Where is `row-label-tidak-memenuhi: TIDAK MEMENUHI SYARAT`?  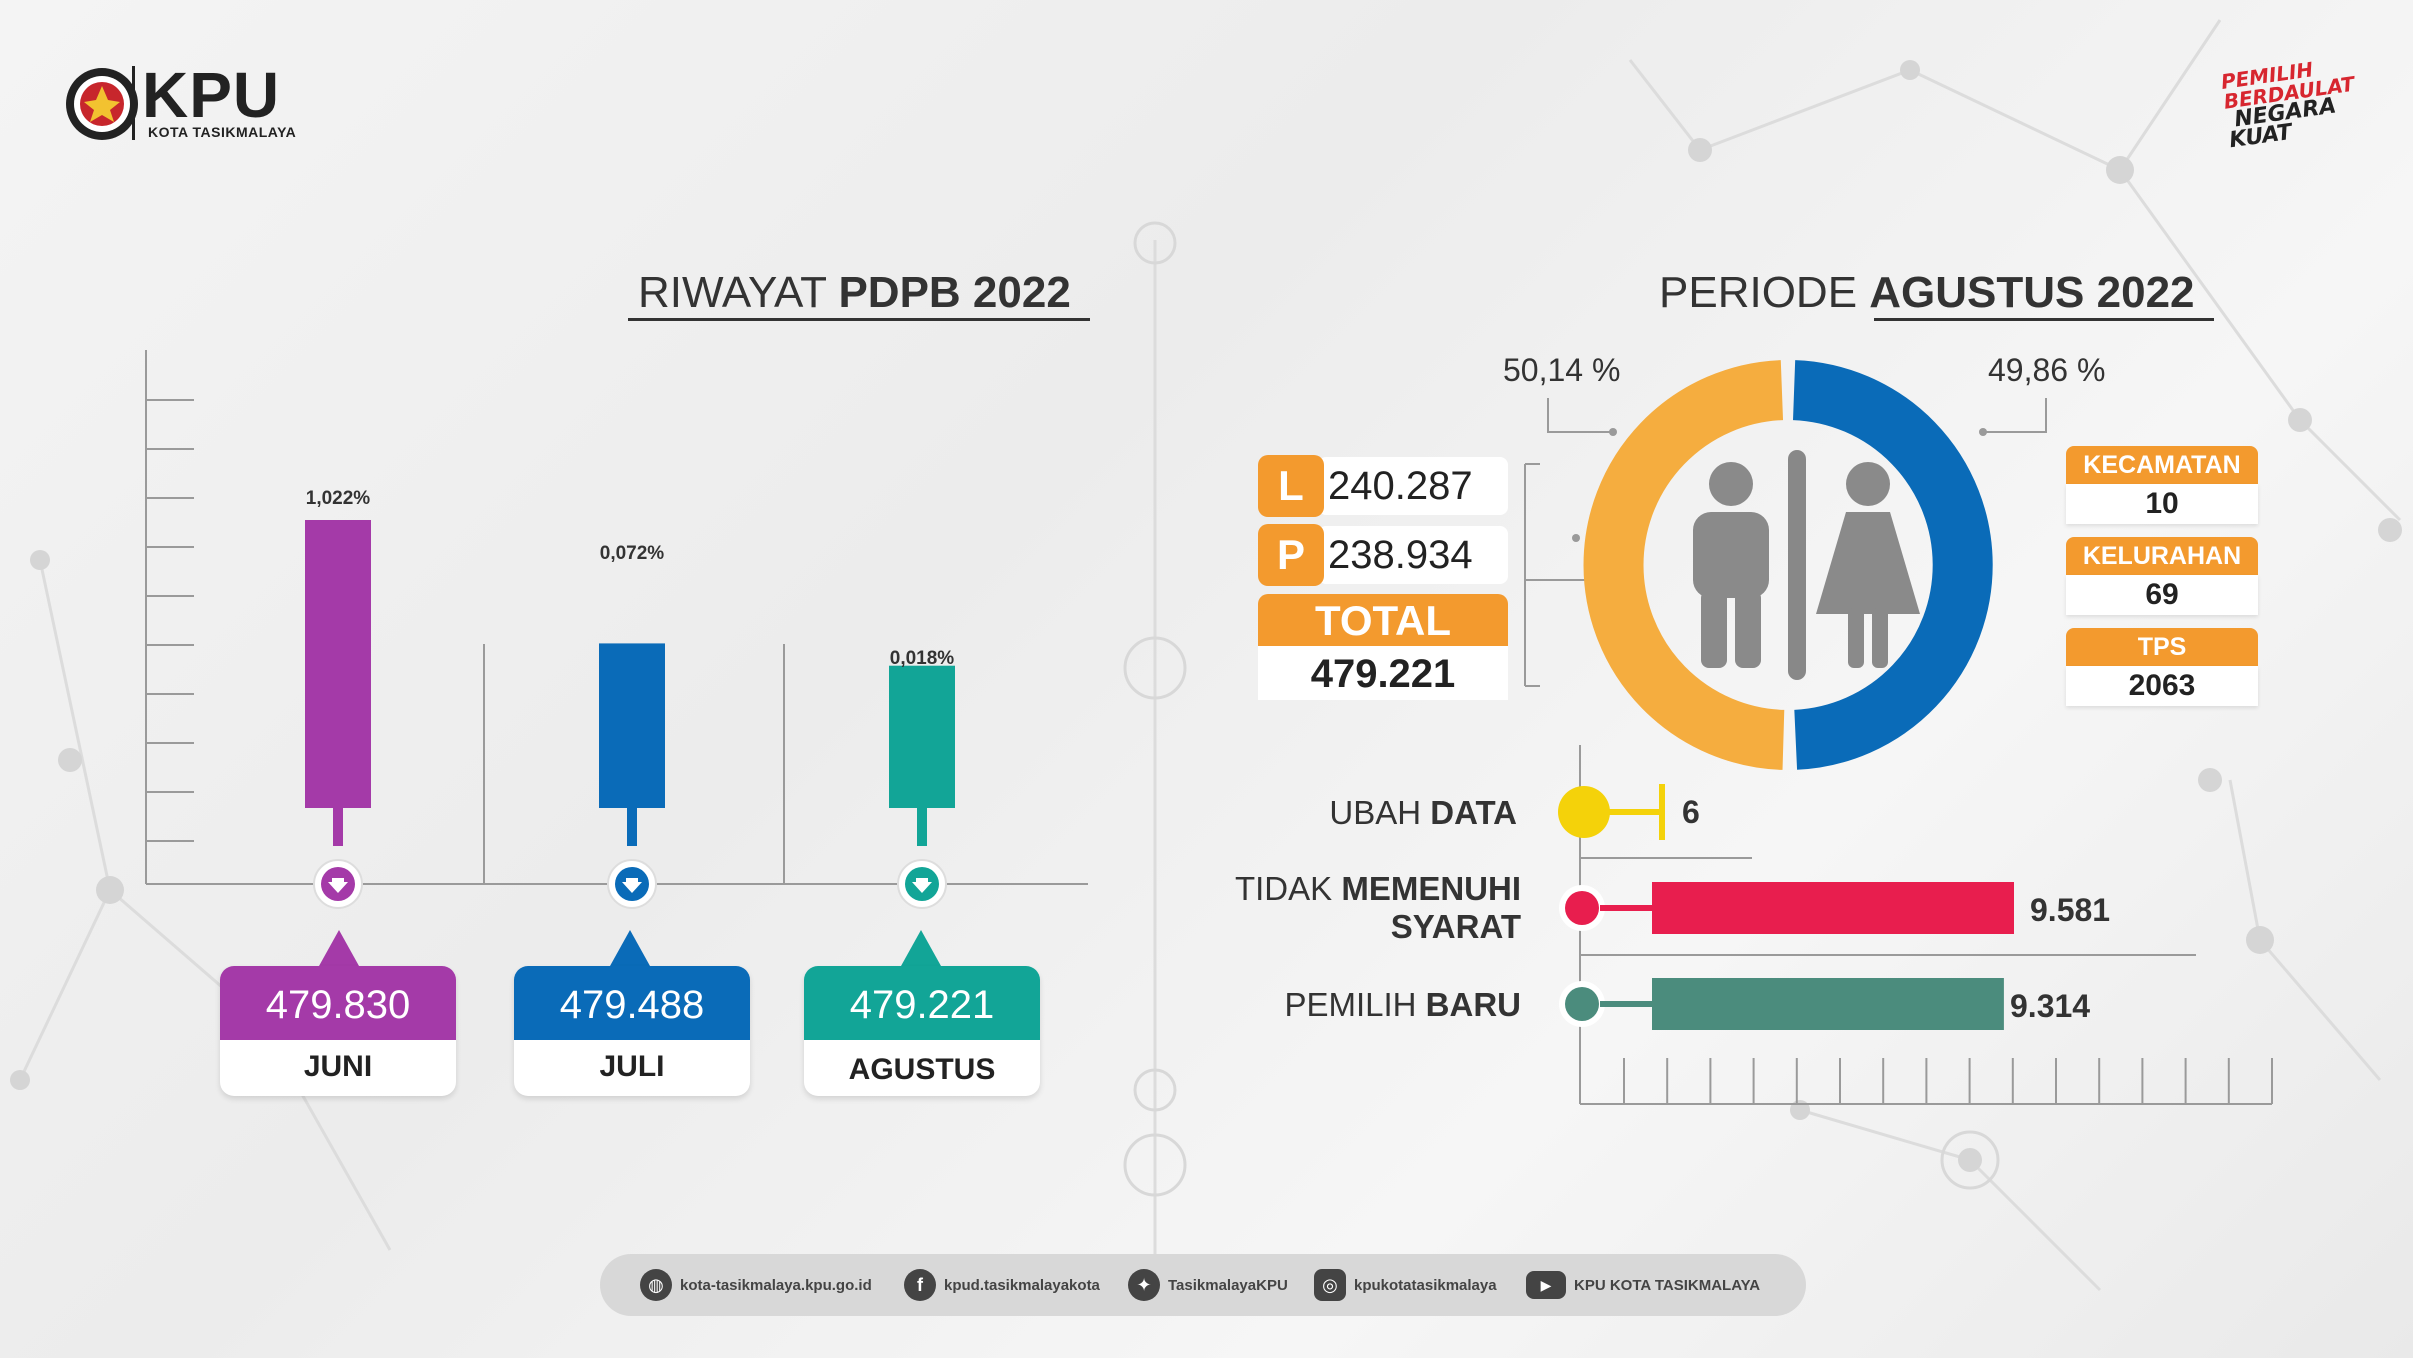 row-label-tidak-memenuhi: TIDAK MEMENUHI SYARAT is located at coordinates (1373, 908).